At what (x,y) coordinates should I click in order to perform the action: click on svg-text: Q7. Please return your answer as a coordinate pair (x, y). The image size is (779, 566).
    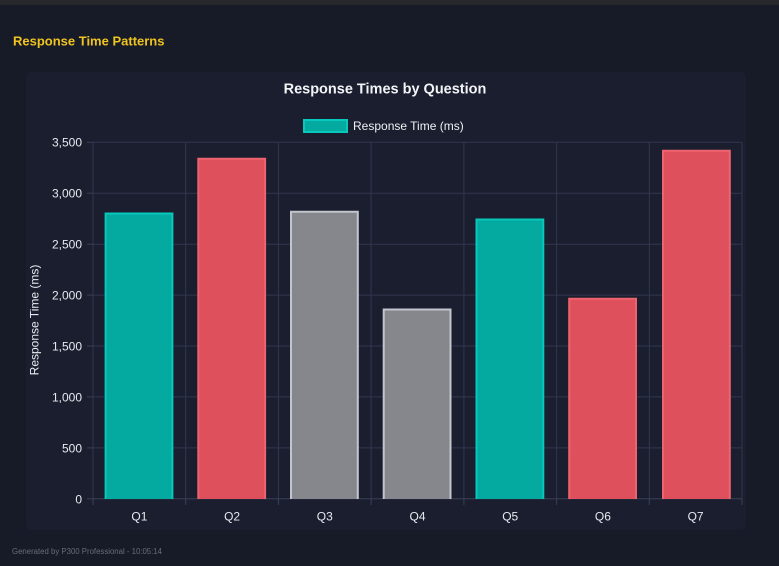
    Looking at the image, I should click on (696, 517).